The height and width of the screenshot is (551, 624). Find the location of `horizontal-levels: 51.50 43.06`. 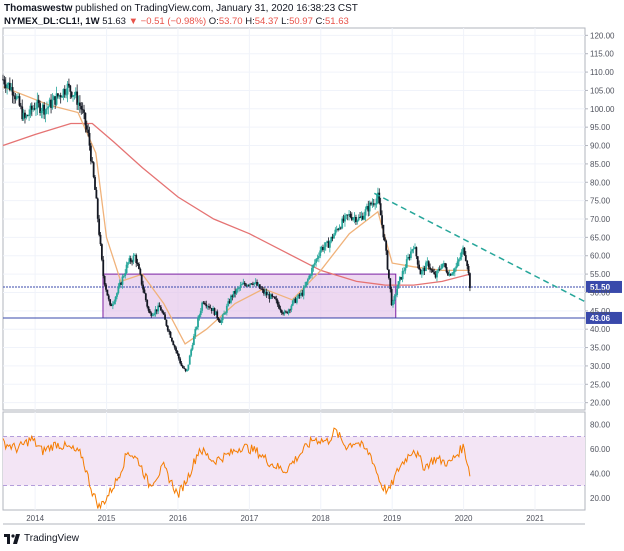

horizontal-levels: 51.50 43.06 is located at coordinates (312, 302).